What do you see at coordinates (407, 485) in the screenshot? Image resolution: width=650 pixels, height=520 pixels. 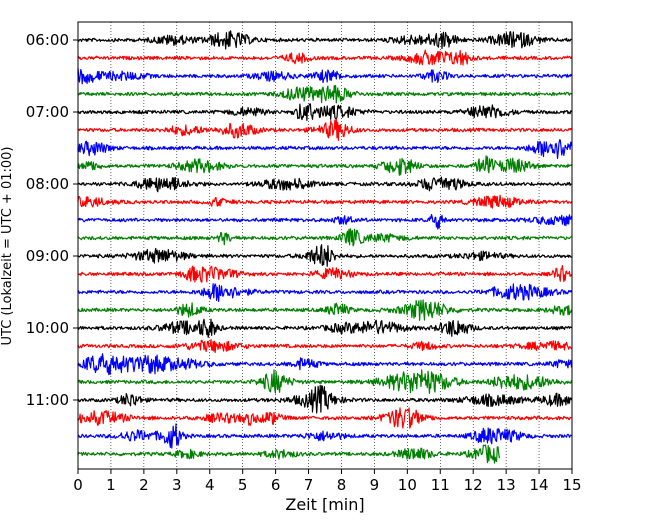 I see `x-tick-label: 10` at bounding box center [407, 485].